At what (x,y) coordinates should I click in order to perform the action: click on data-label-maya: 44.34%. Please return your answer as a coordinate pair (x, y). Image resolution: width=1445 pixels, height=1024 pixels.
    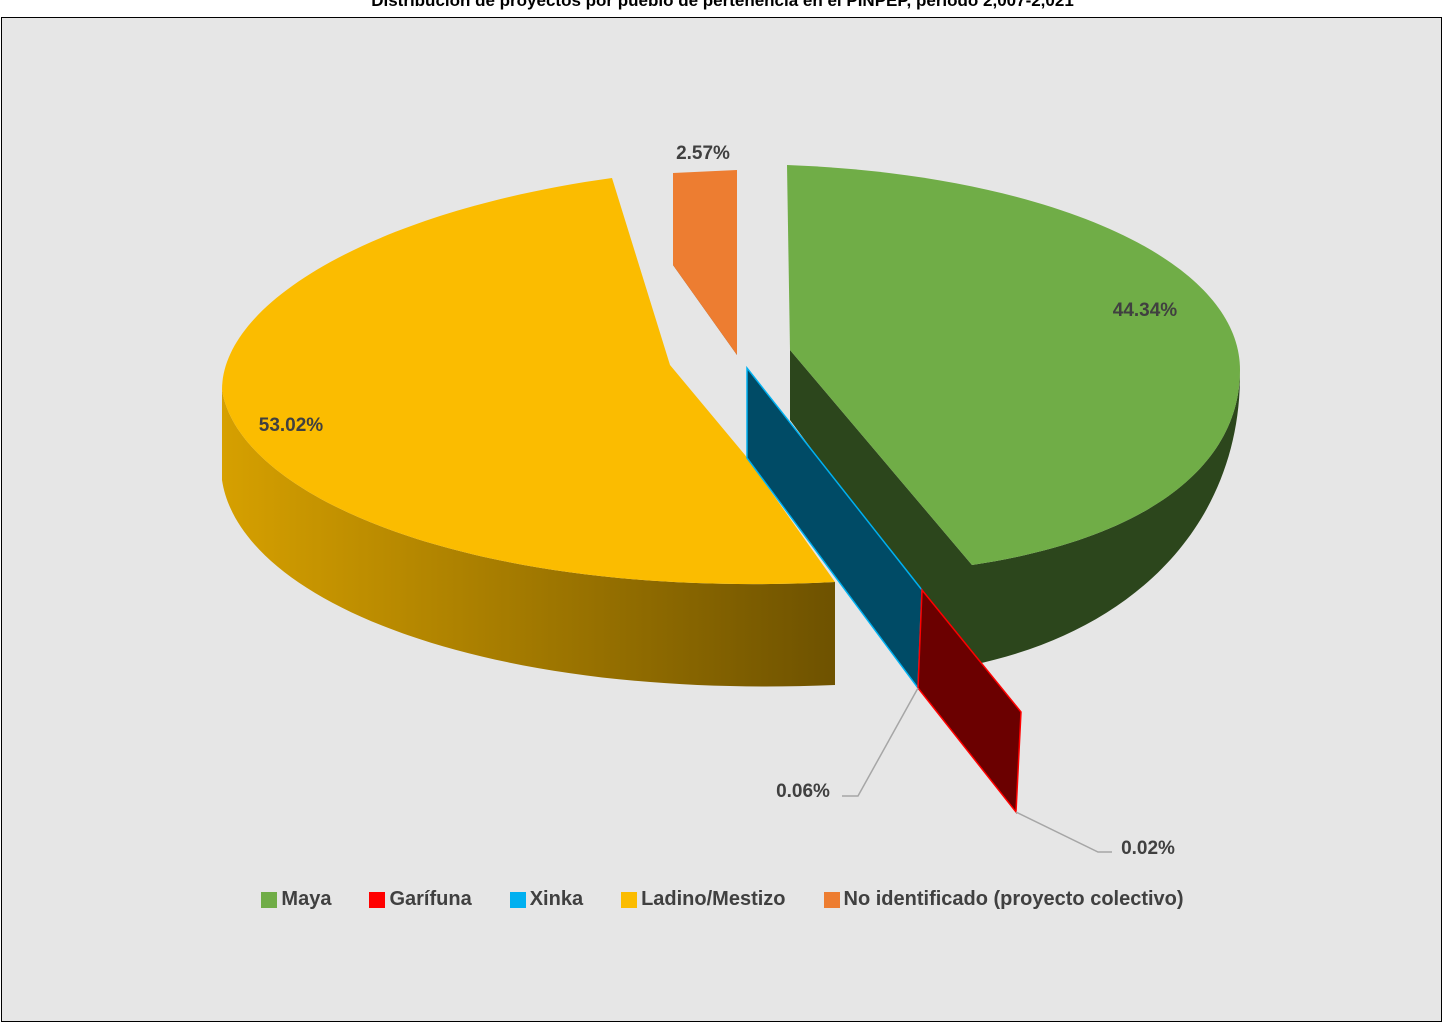
    Looking at the image, I should click on (1145, 310).